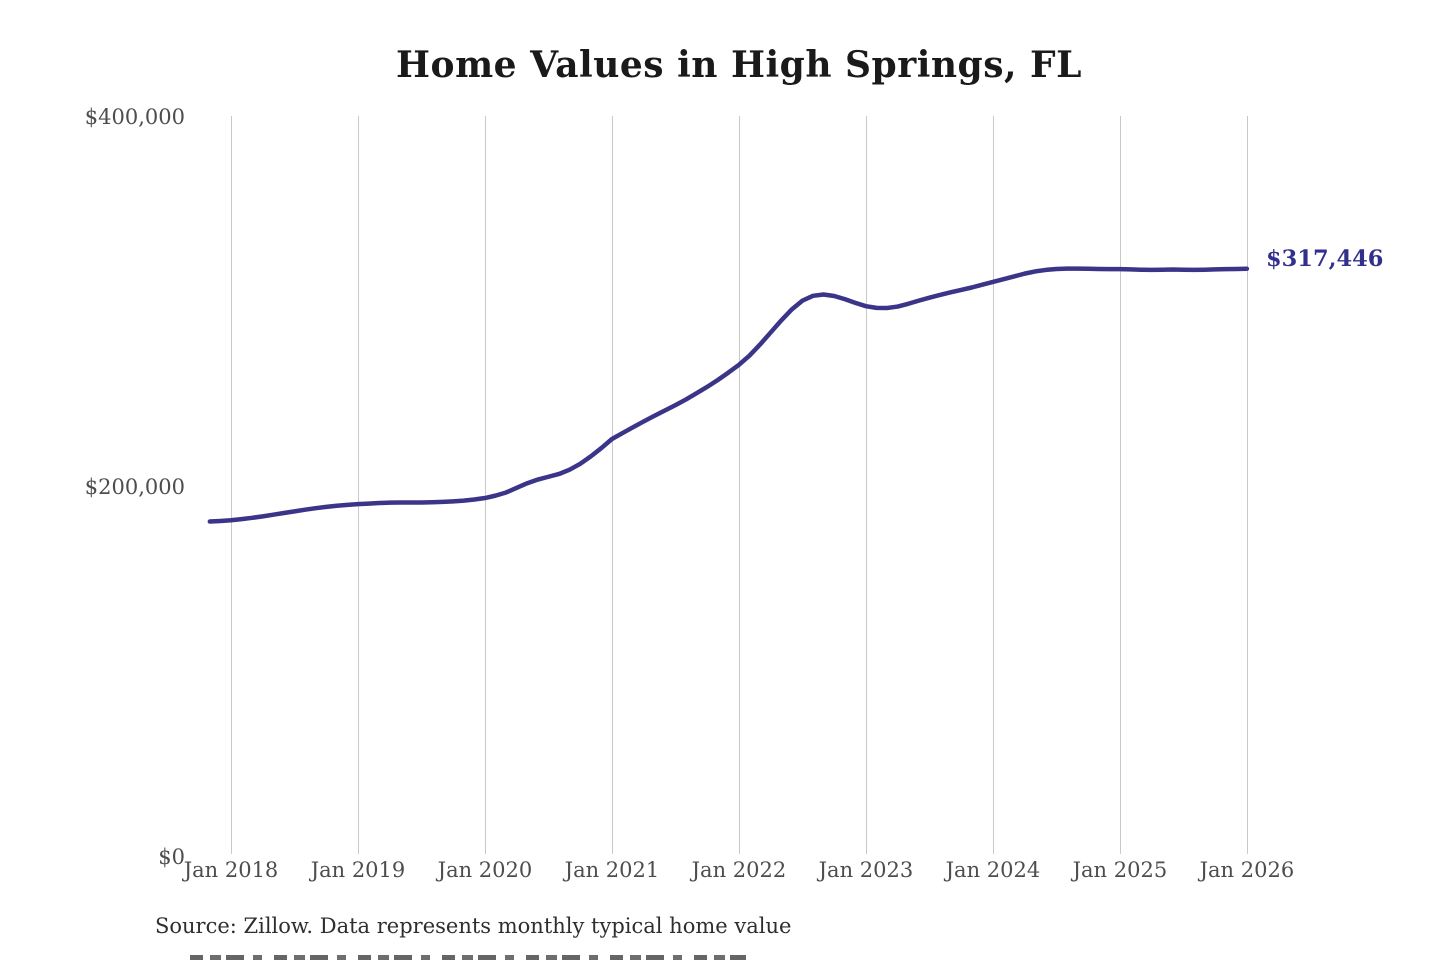  I want to click on y-tick-label: $400,000, so click(134, 117).